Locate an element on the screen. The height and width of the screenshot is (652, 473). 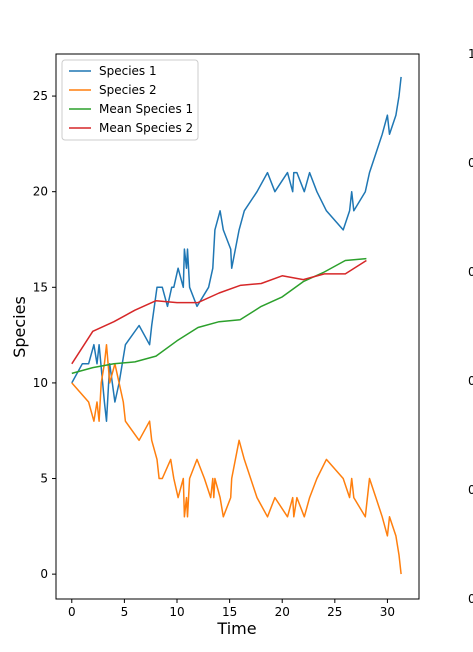
x-axis-label: Time is located at coordinates (236, 628).